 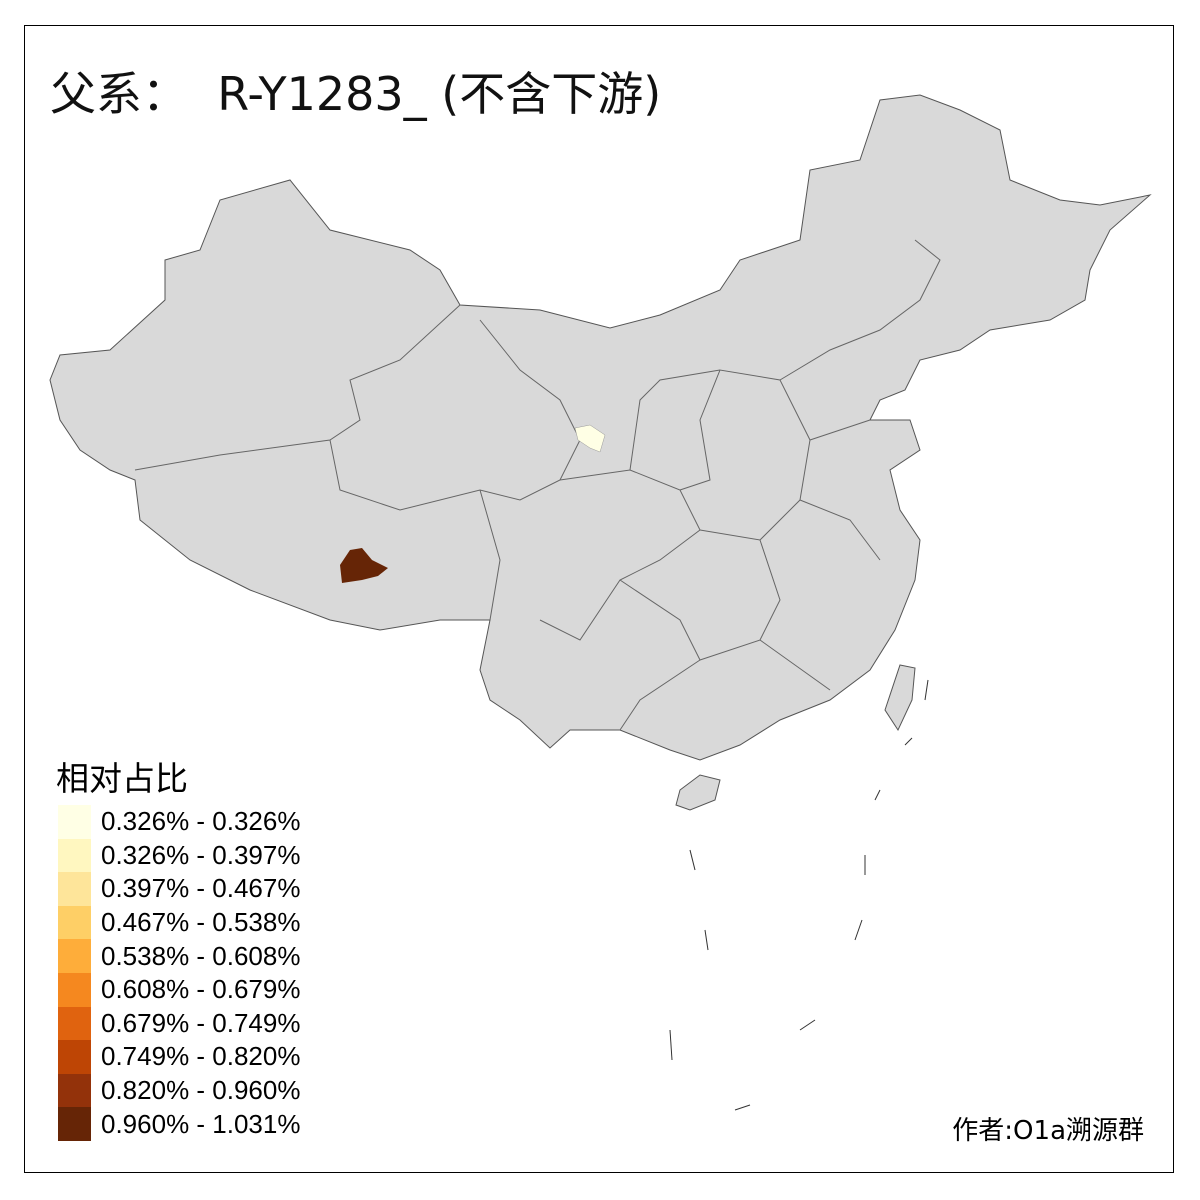 What do you see at coordinates (201, 955) in the screenshot?
I see `legend-label: 0.538% - 0.608%` at bounding box center [201, 955].